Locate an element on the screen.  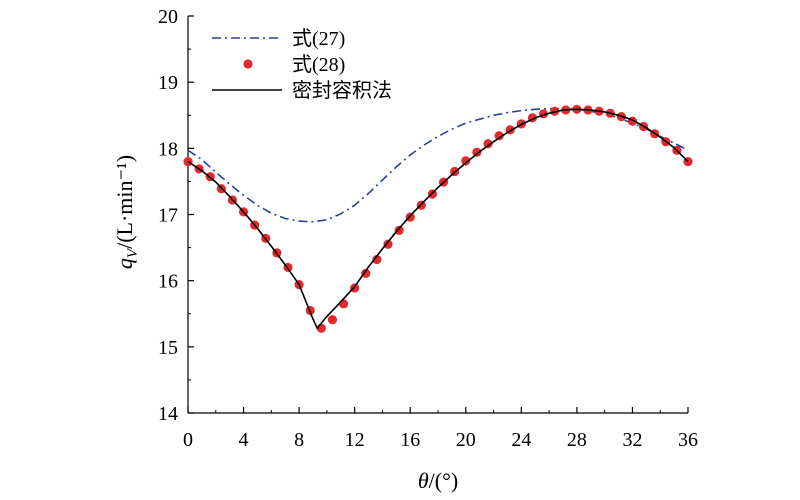
y-tick-label: 20 is located at coordinates (168, 17).